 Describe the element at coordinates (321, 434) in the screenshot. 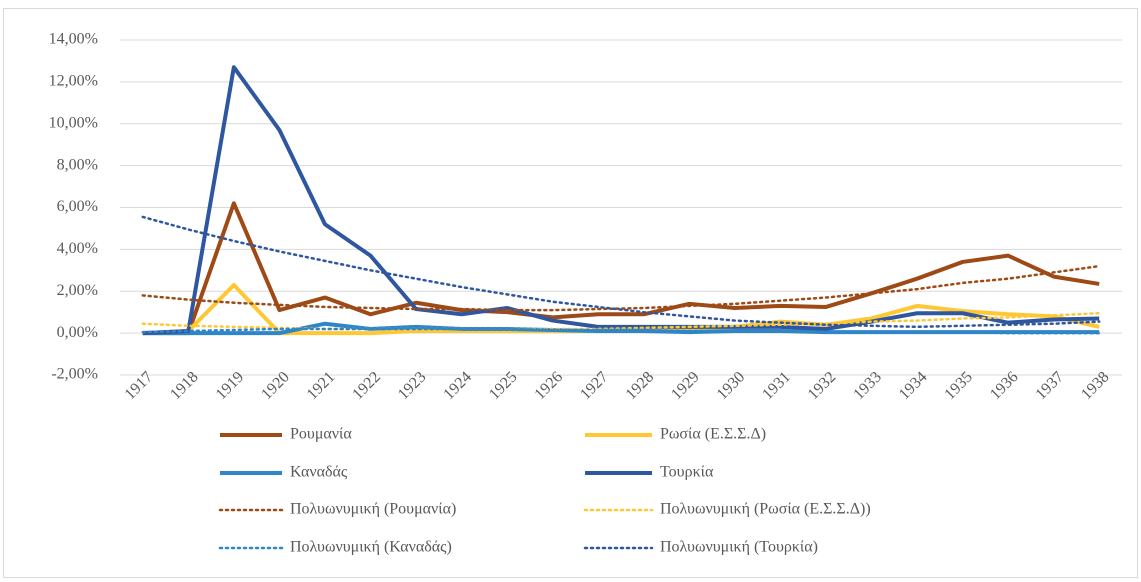

I see `legend-label: Ρουμανία` at that location.